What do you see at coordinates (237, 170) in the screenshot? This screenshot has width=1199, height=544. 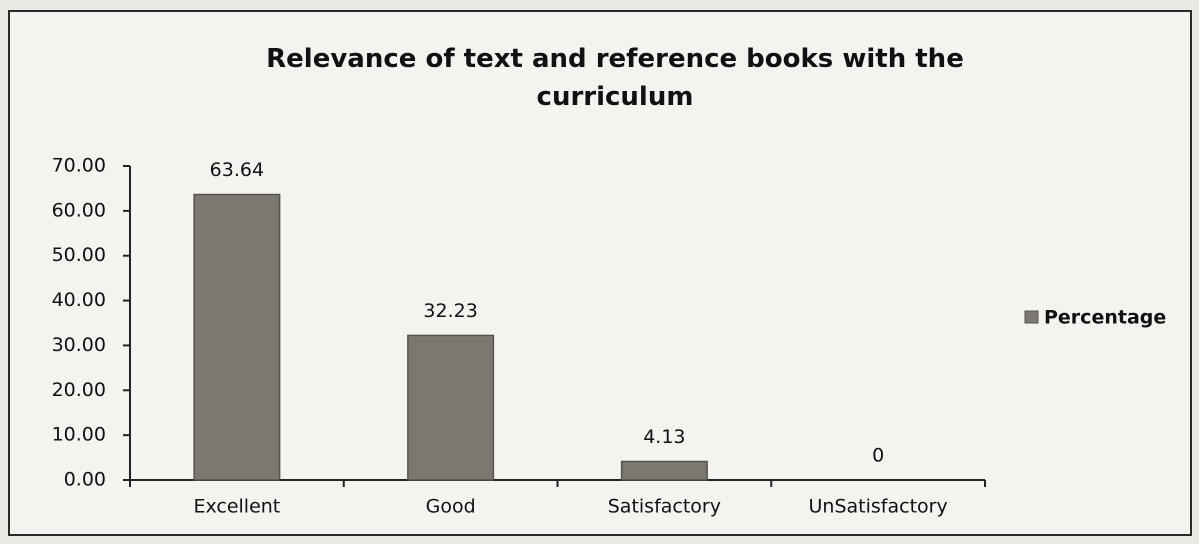 I see `data-label: 63.64` at bounding box center [237, 170].